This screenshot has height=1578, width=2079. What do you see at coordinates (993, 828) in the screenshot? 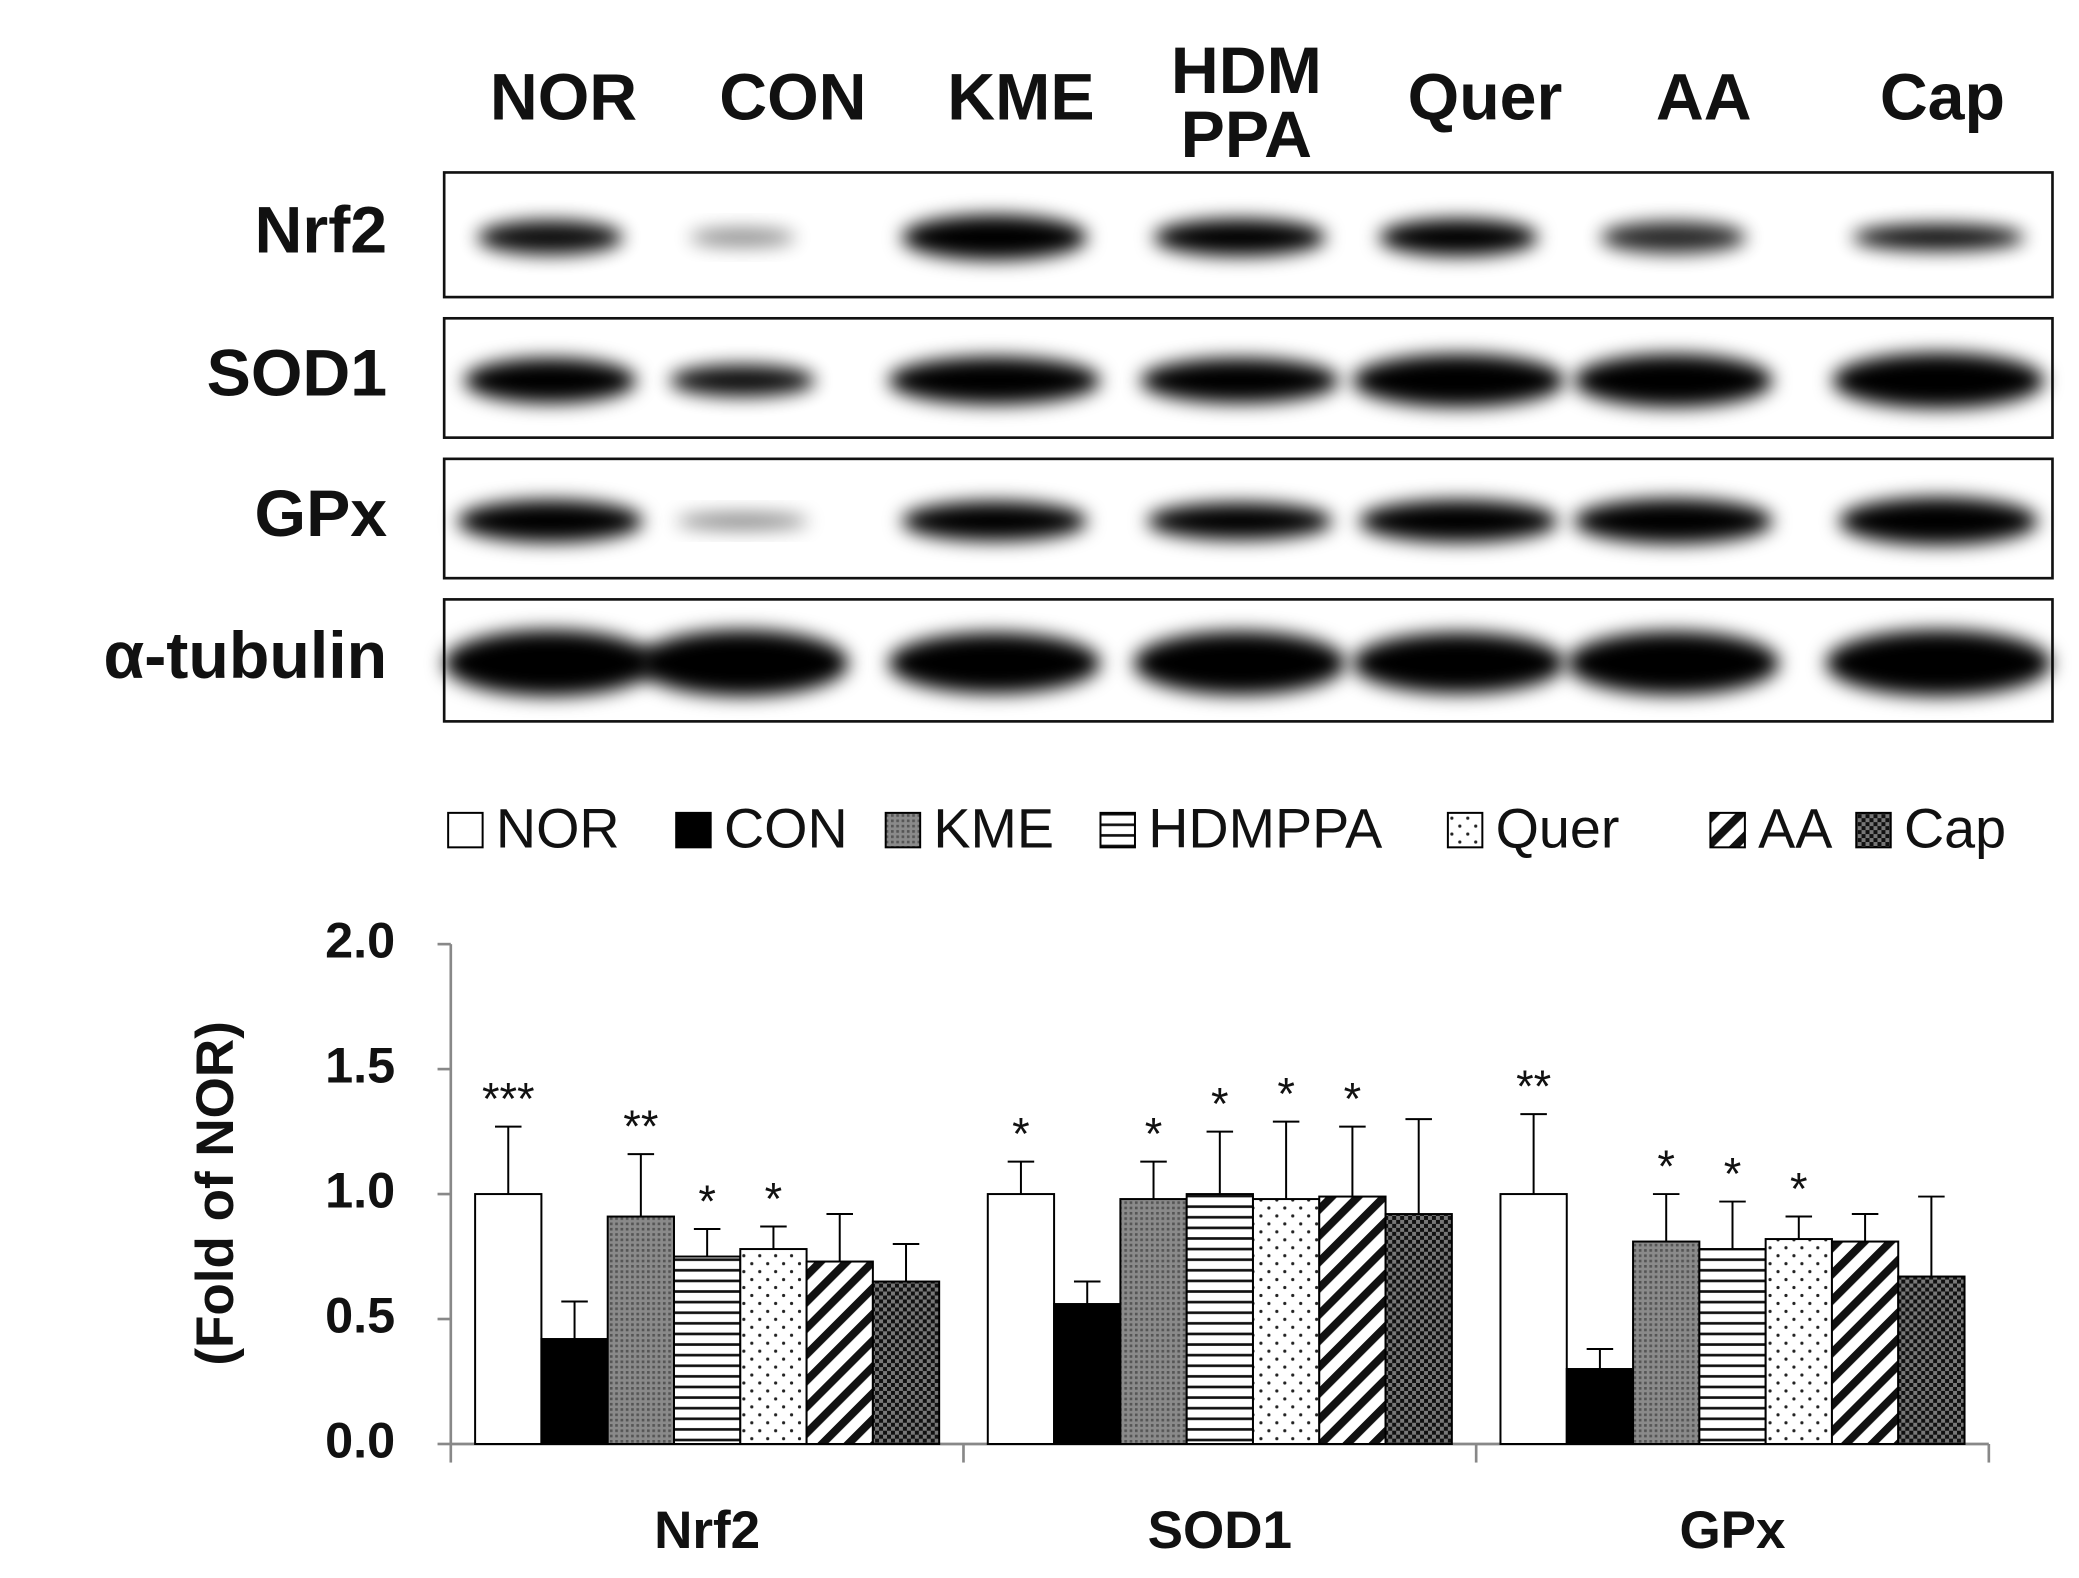
I see `legend-label: KME` at bounding box center [993, 828].